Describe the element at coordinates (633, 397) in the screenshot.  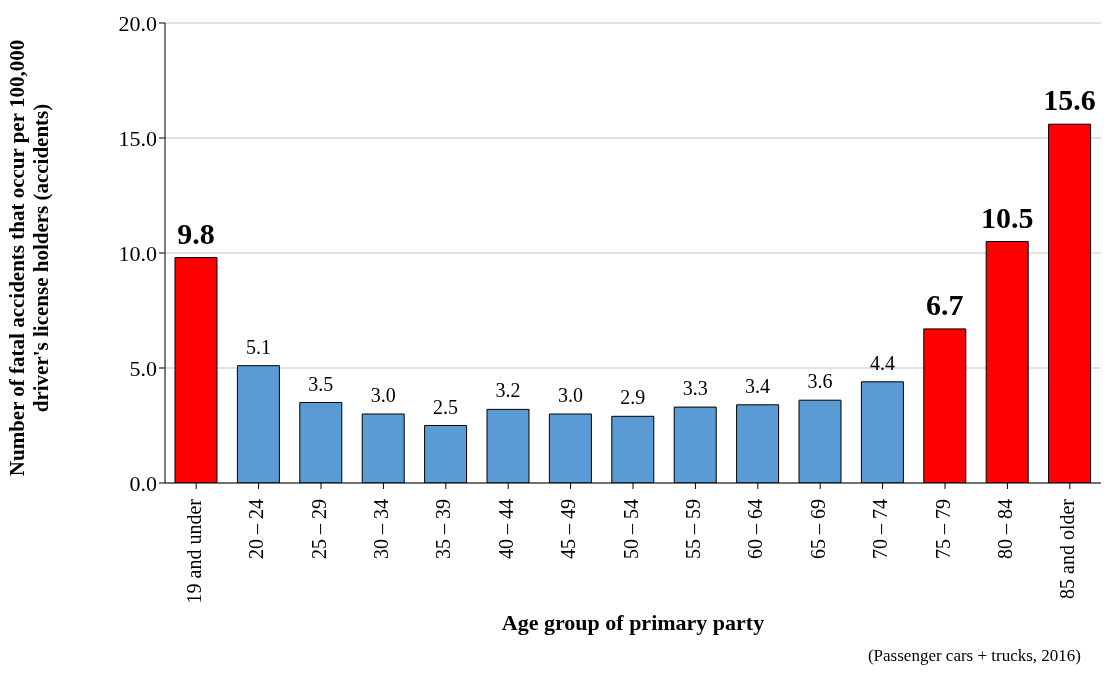
I see `data-label: 2.9` at that location.